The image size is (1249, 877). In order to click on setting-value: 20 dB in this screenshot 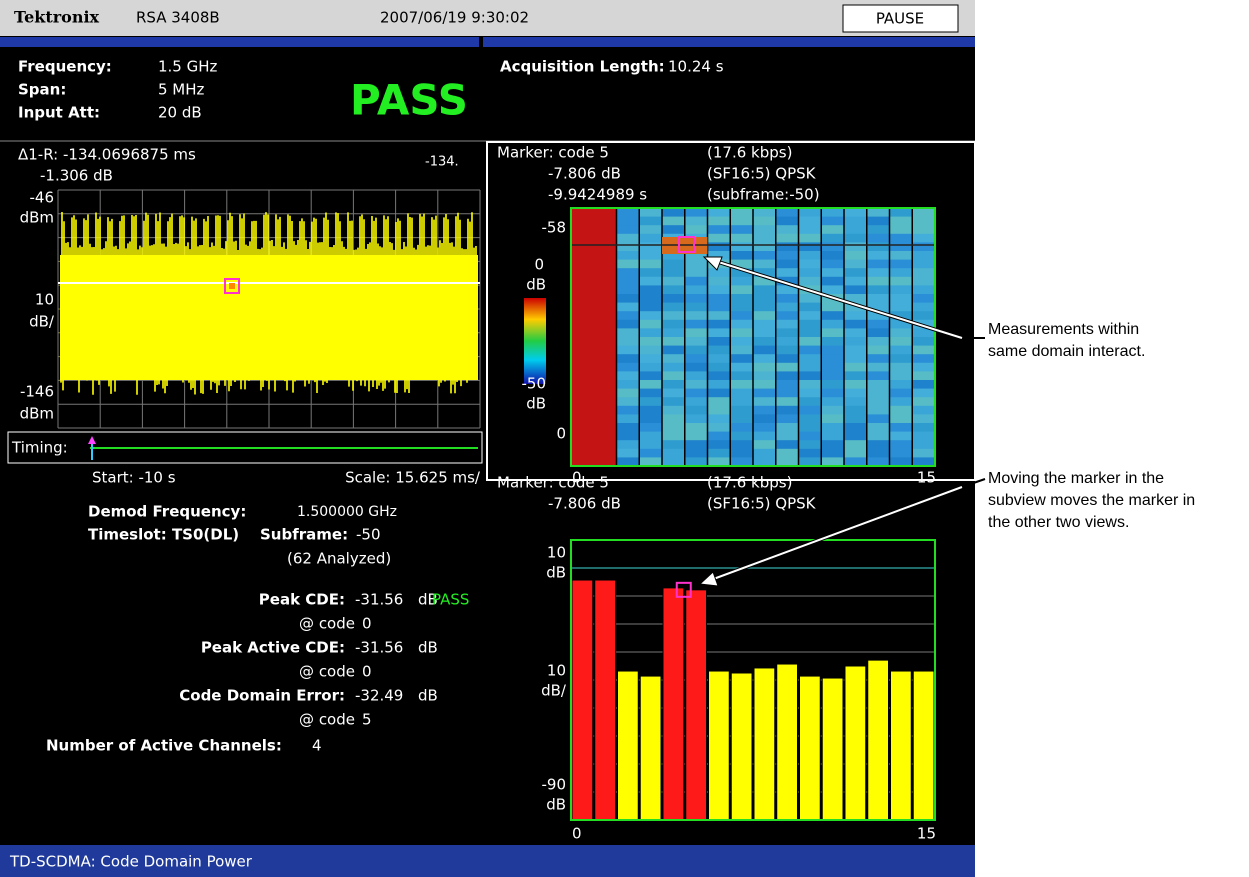, I will do `click(180, 113)`.